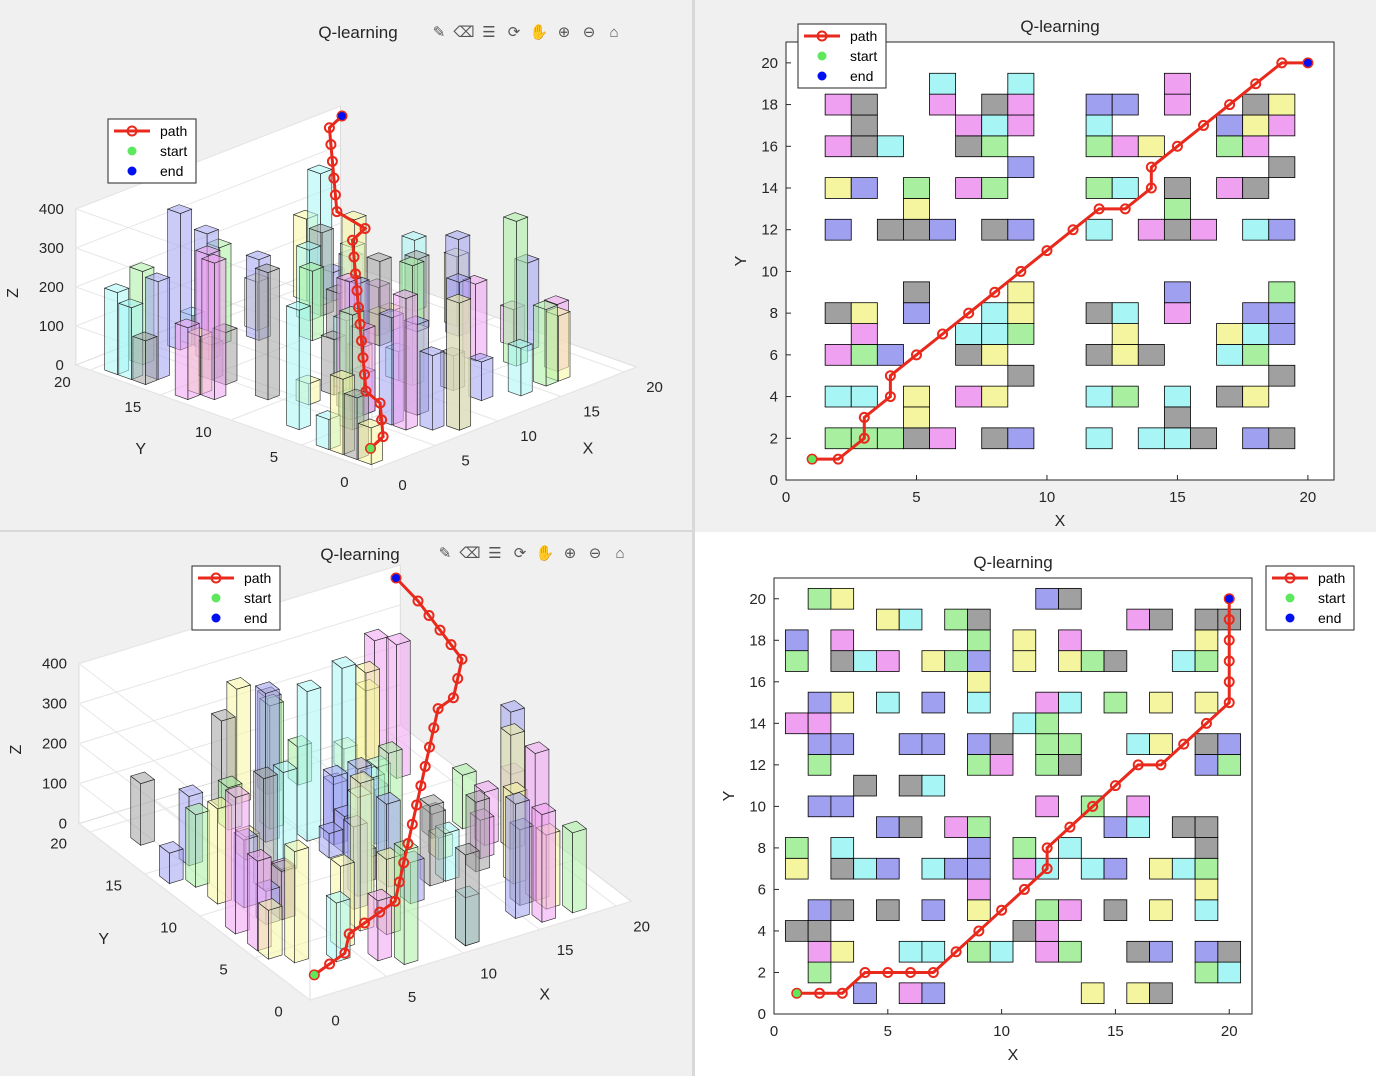  What do you see at coordinates (133, 407) in the screenshot?
I see `y-tick-label: 15` at bounding box center [133, 407].